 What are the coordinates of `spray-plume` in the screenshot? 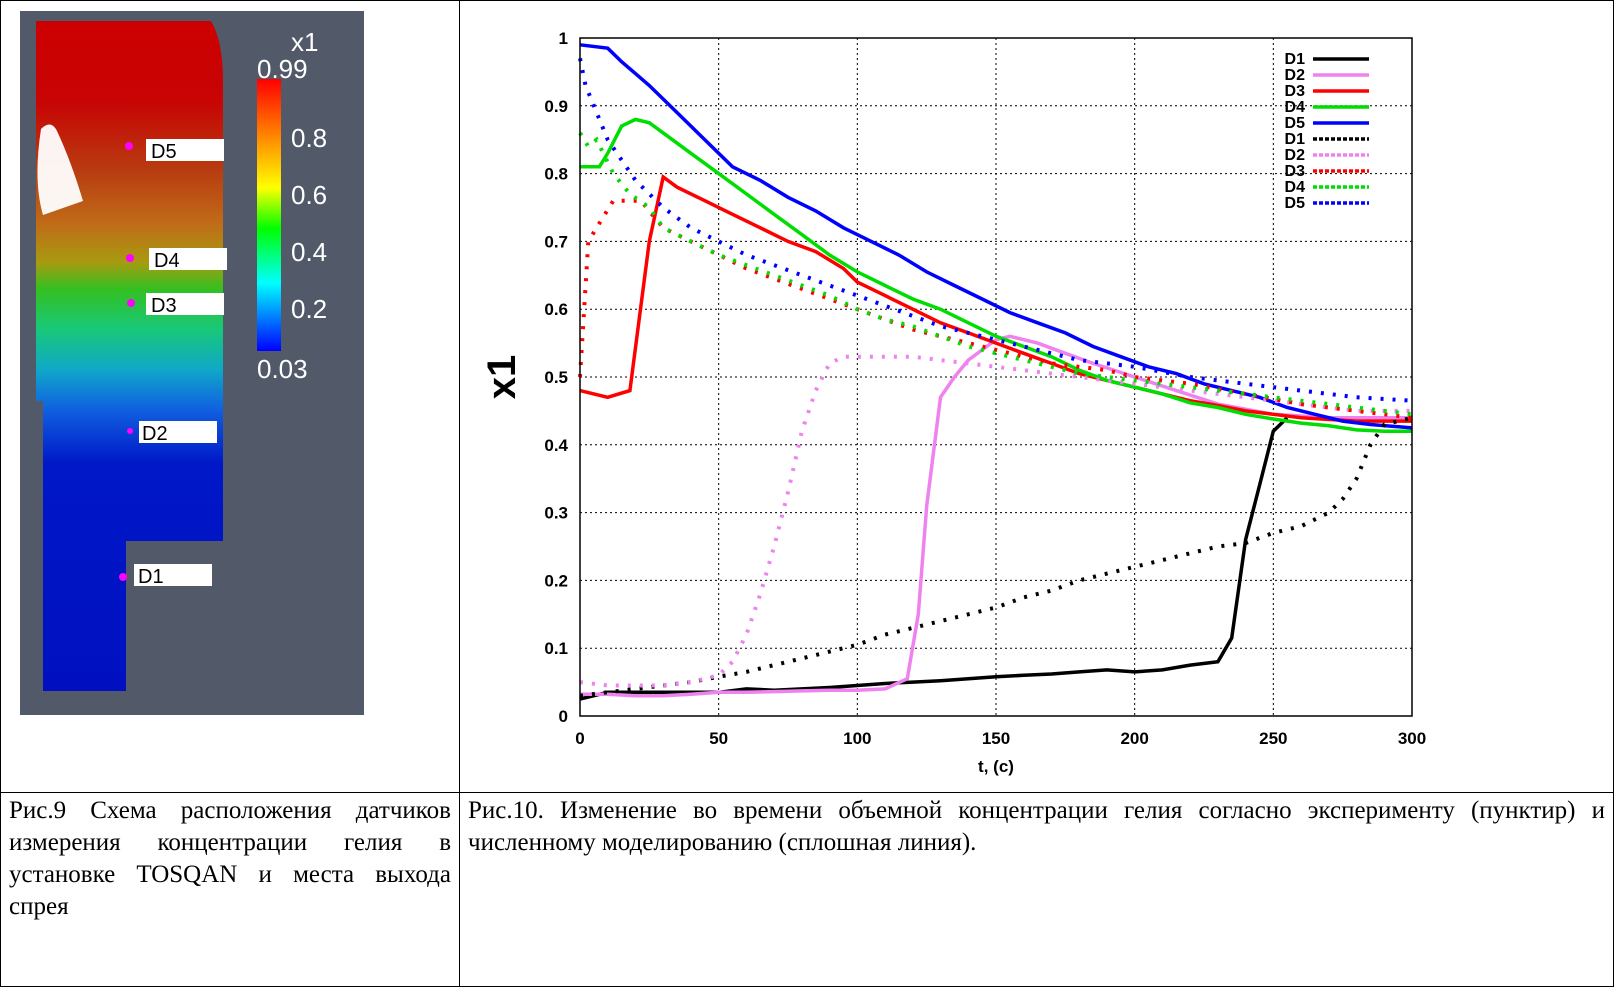 It's located at (60, 169).